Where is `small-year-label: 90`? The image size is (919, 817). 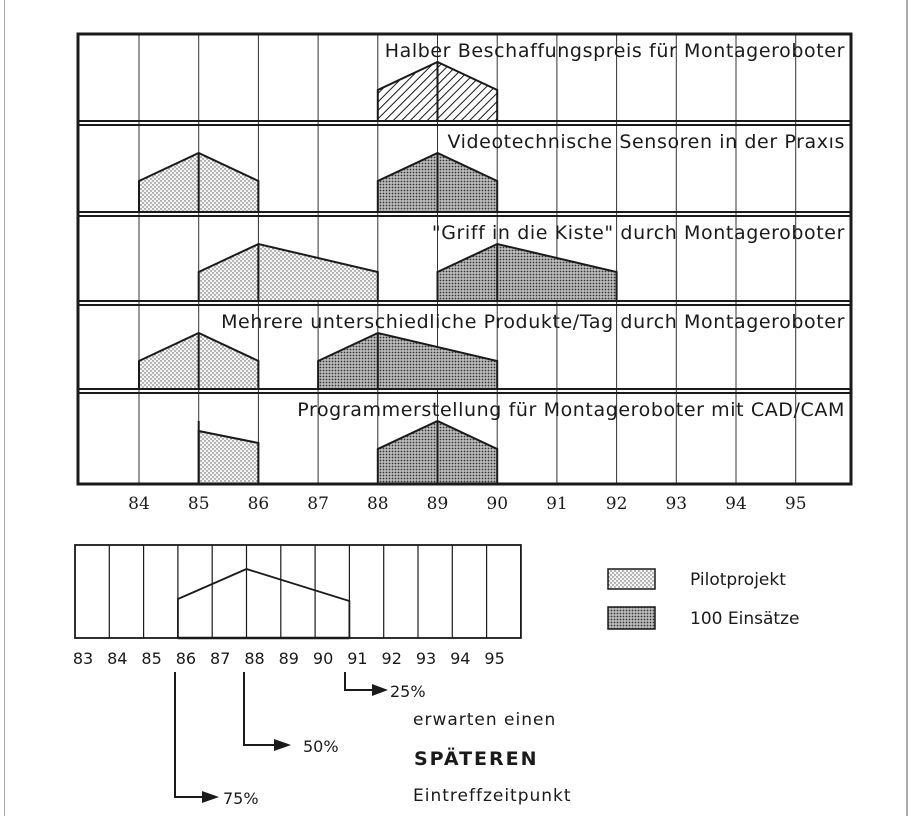 small-year-label: 90 is located at coordinates (323, 658).